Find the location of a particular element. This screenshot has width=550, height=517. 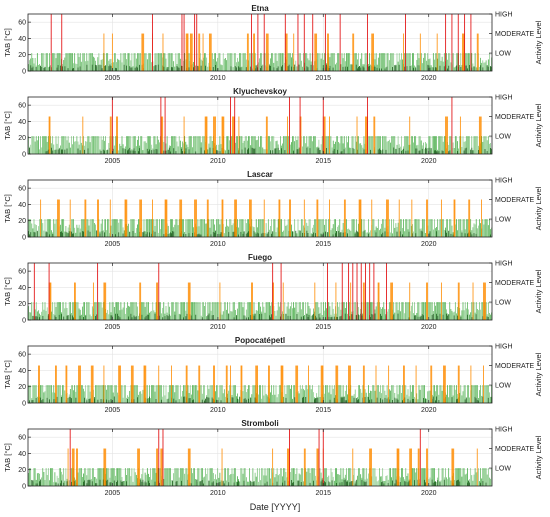

panel-title: Stromboli is located at coordinates (259, 423).